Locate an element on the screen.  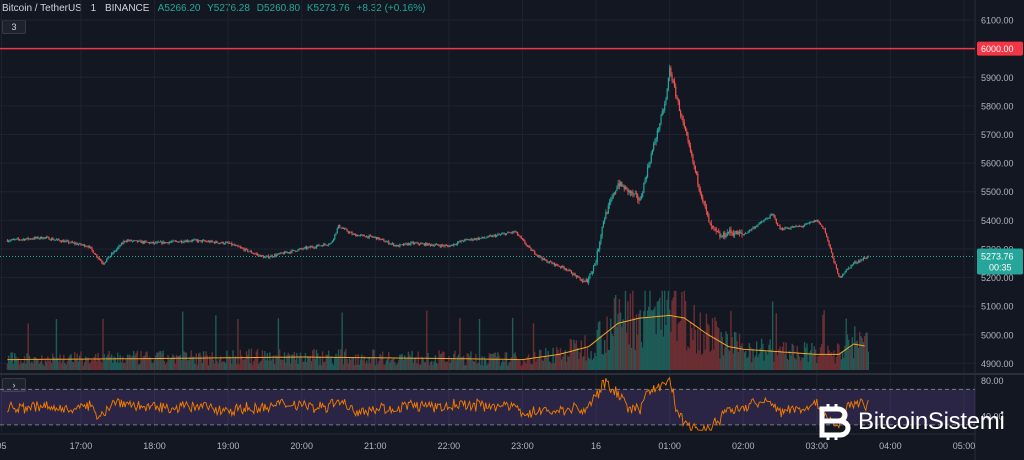
time-tick-label: 17:00 is located at coordinates (81, 446).